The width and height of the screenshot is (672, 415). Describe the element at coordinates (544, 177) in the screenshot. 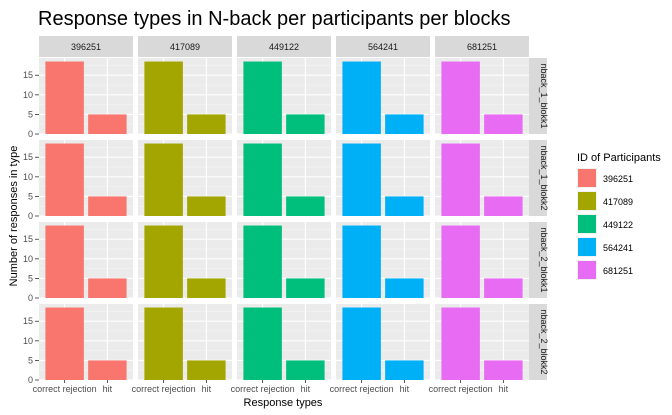

I see `facet-strip-row-label: nback_1_blokk2` at that location.